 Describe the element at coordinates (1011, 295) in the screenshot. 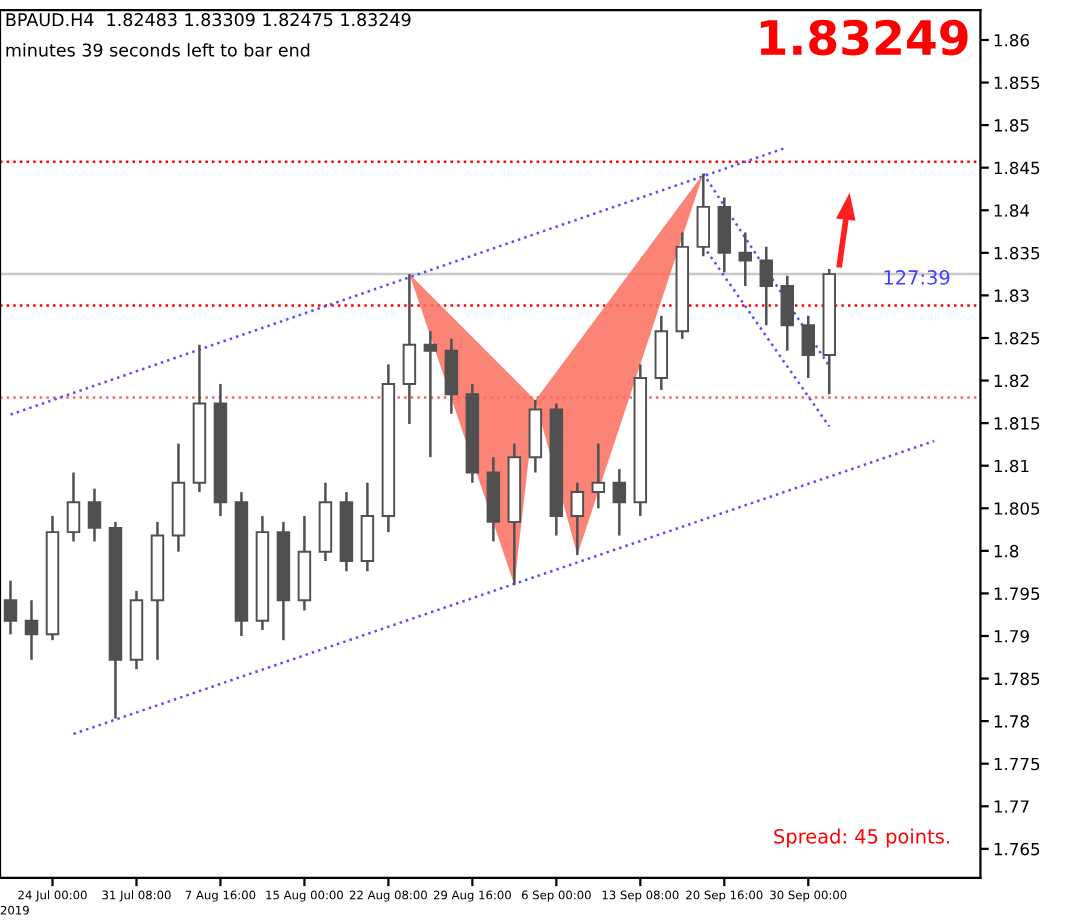

I see `y-tick-label: 1.83` at that location.